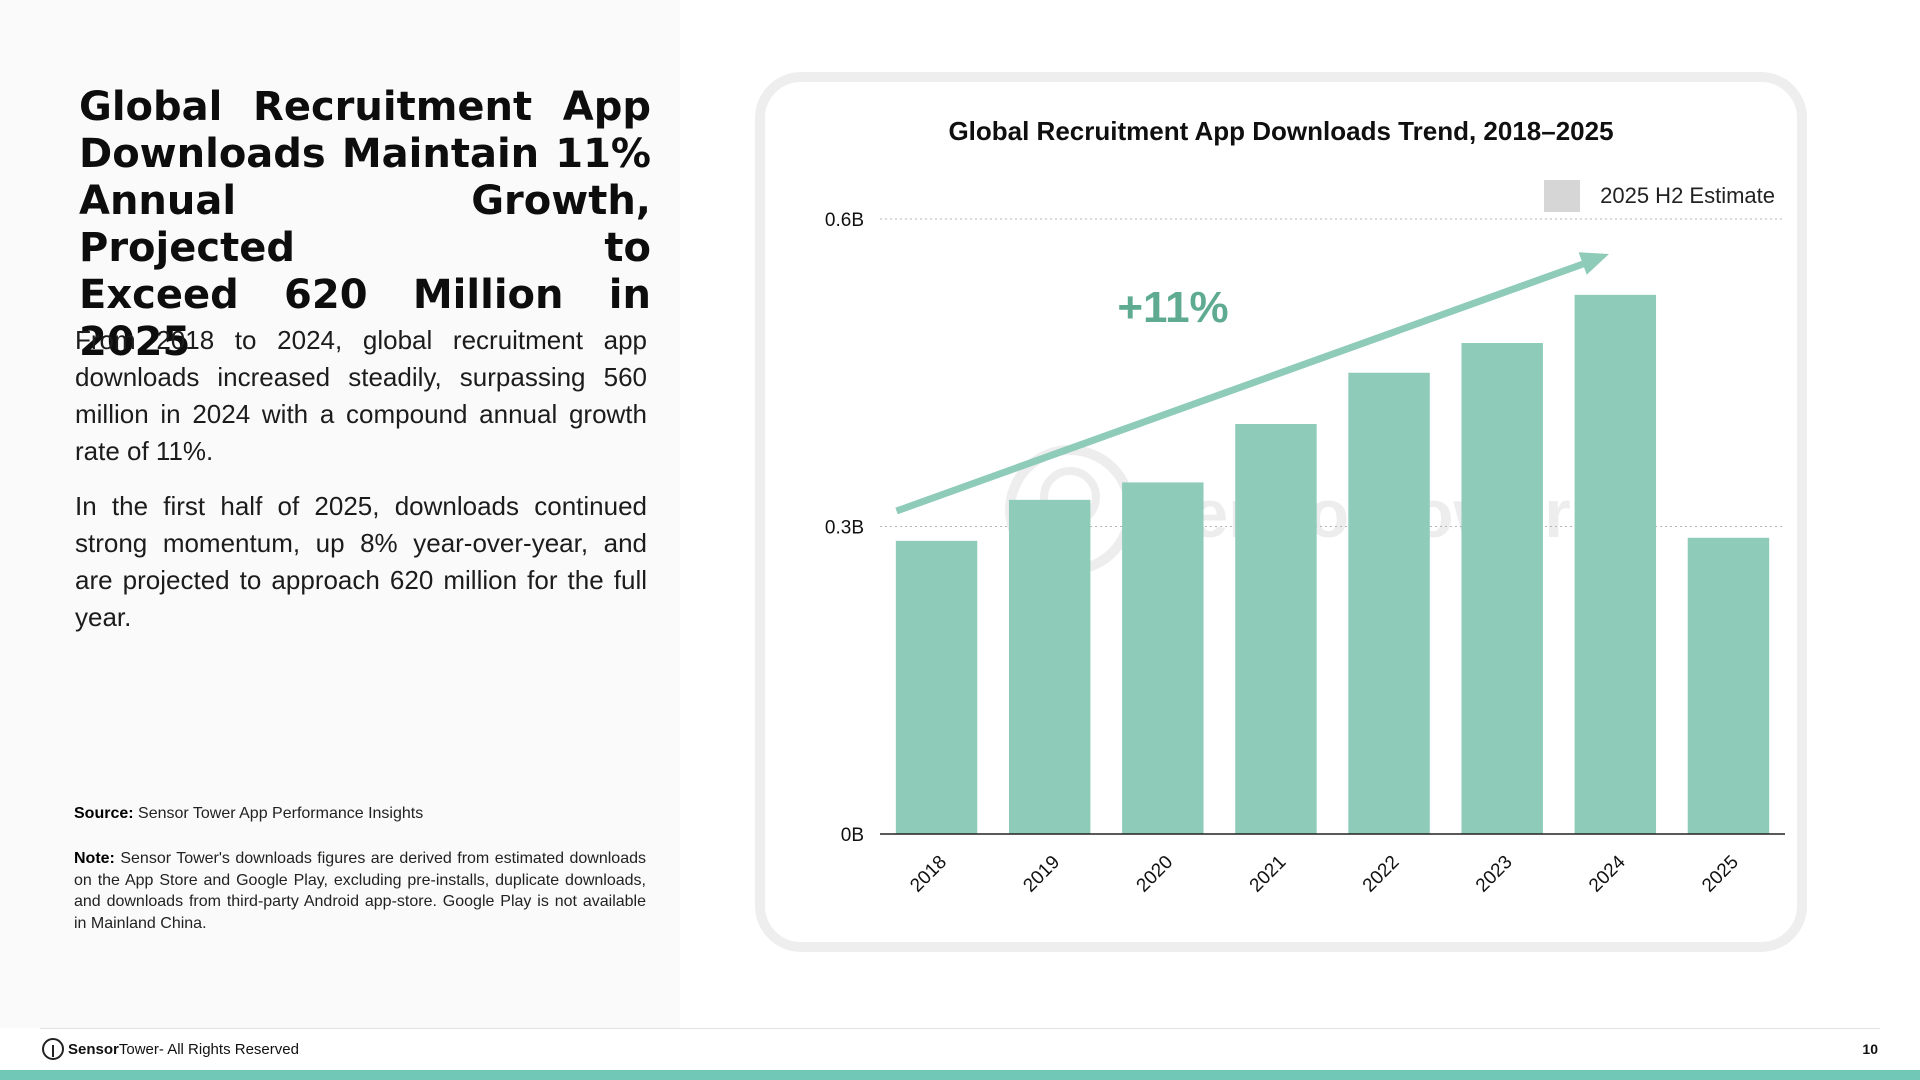 Image resolution: width=1920 pixels, height=1080 pixels. Describe the element at coordinates (844, 220) in the screenshot. I see `y-tick-label: 0.6B` at that location.